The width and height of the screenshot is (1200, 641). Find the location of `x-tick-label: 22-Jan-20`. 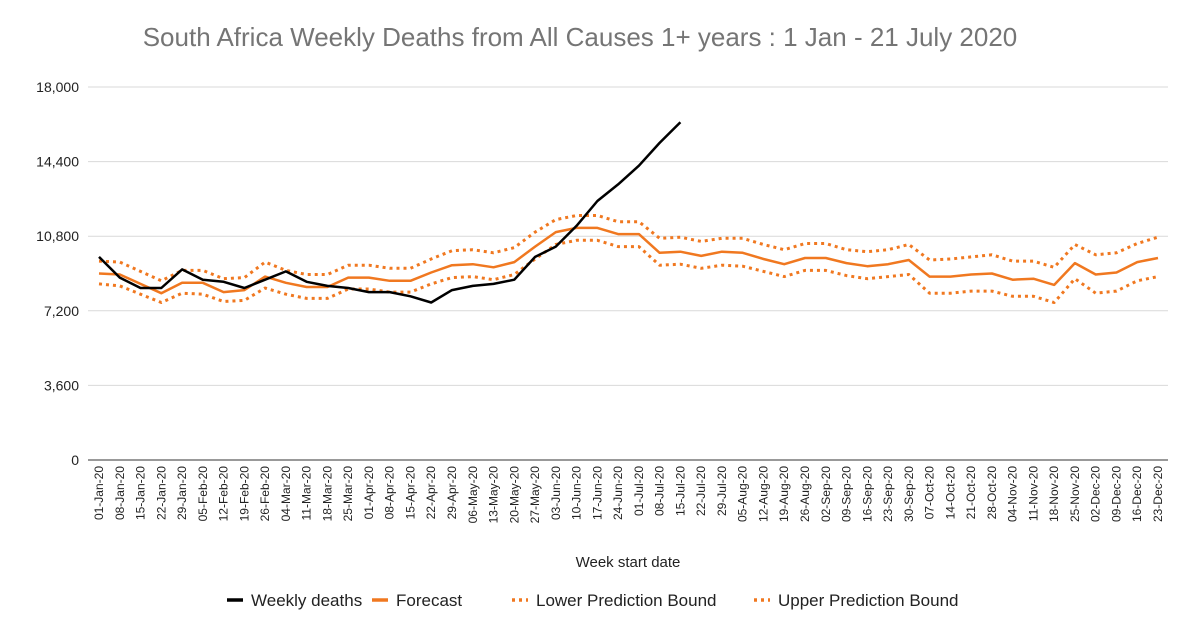

x-tick-label: 22-Jan-20 is located at coordinates (161, 493).